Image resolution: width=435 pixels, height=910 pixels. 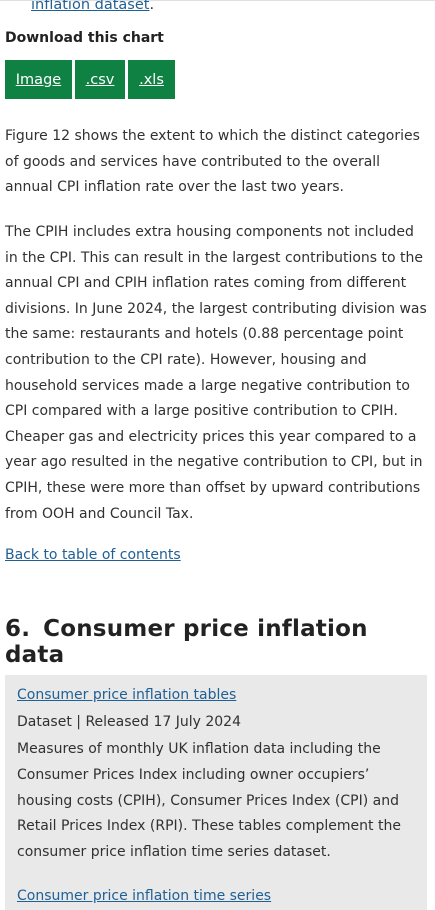 What do you see at coordinates (84, 38) in the screenshot?
I see `download-chart-label: Download this chart` at bounding box center [84, 38].